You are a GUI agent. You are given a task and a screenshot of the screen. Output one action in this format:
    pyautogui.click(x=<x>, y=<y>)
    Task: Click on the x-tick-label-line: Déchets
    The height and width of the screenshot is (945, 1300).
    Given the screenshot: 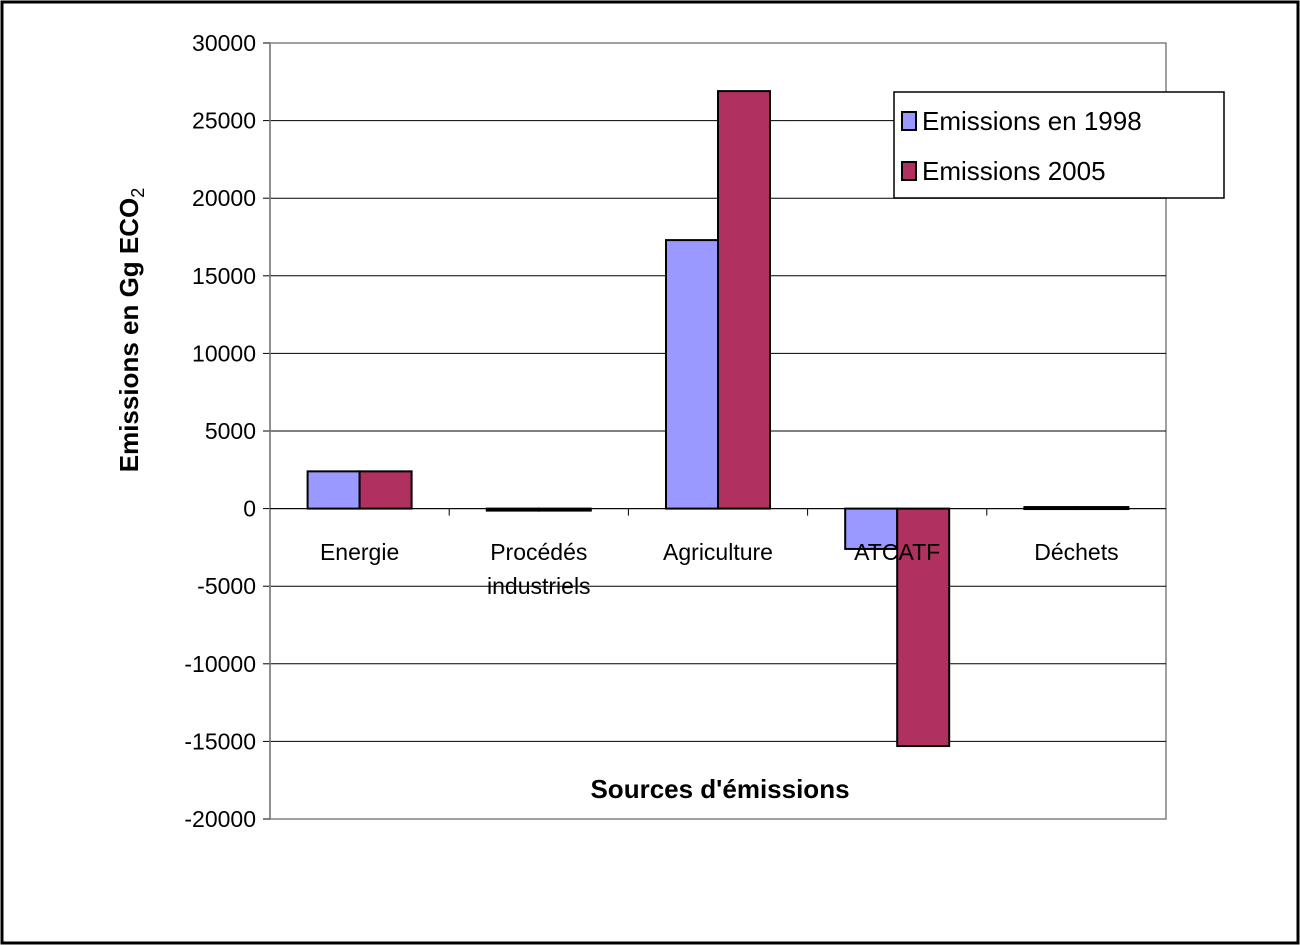 What is the action you would take?
    pyautogui.click(x=1076, y=552)
    